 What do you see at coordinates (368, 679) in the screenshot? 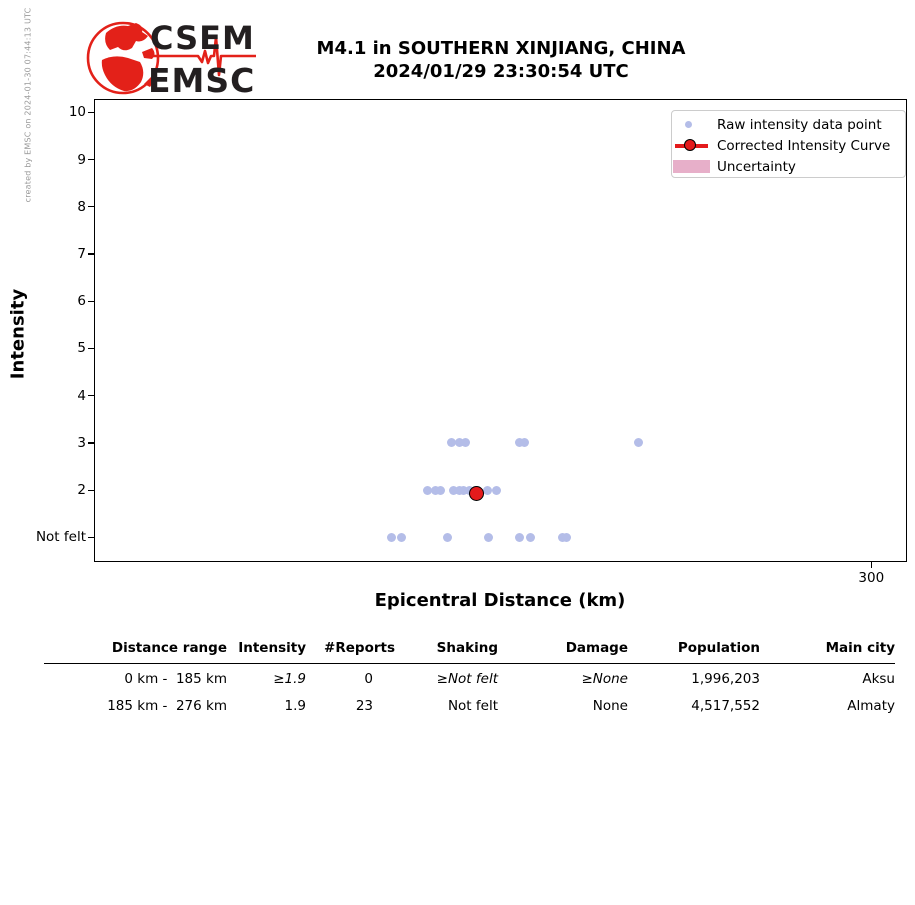
I see `table-cell-reports: 0` at bounding box center [368, 679].